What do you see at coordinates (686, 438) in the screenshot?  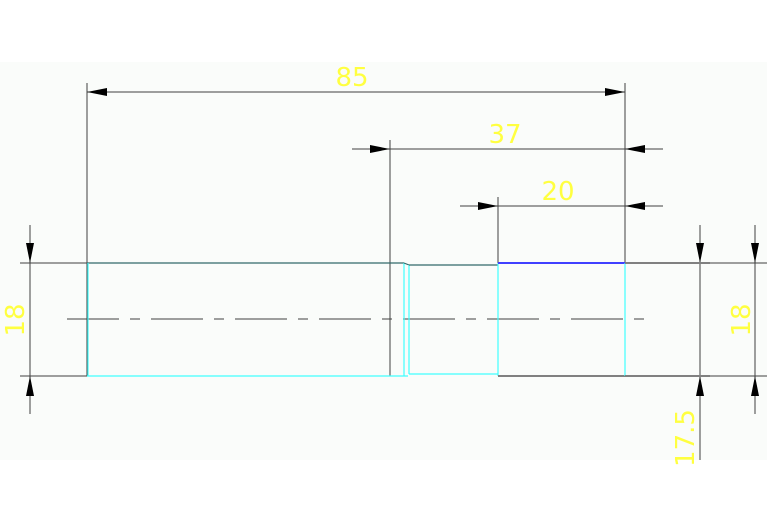 I see `dim-17-5-text: 17.5` at bounding box center [686, 438].